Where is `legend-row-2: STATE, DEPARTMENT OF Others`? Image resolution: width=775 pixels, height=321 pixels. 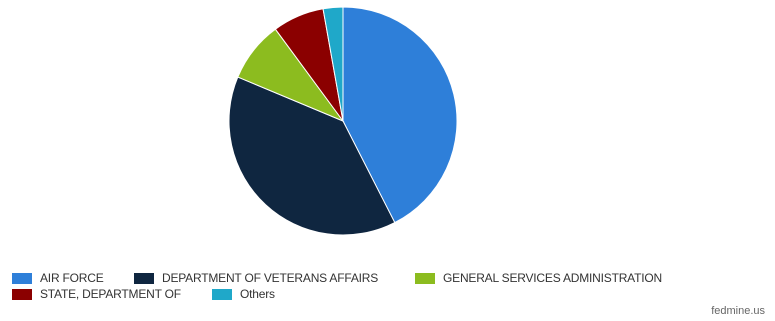 legend-row-2: STATE, DEPARTMENT OF Others is located at coordinates (392, 295).